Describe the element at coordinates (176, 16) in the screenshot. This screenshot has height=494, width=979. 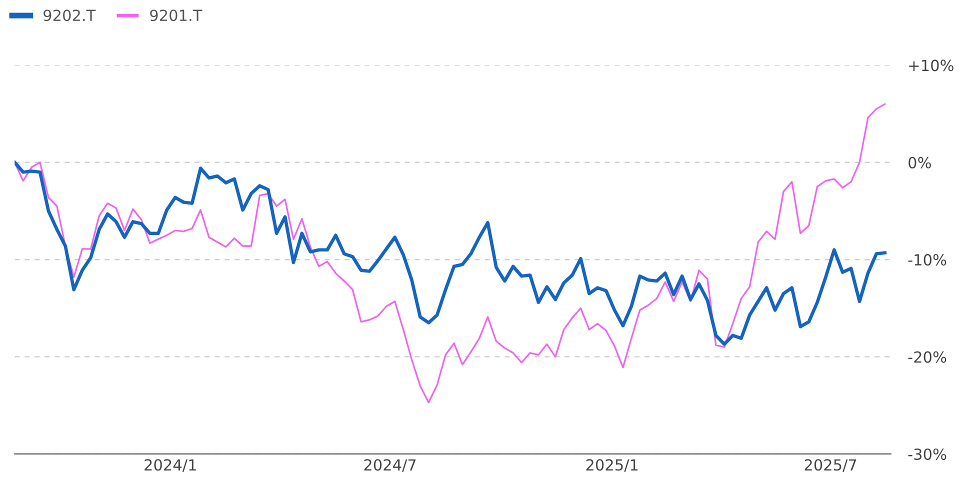
I see `legend-label: 9201.T` at that location.